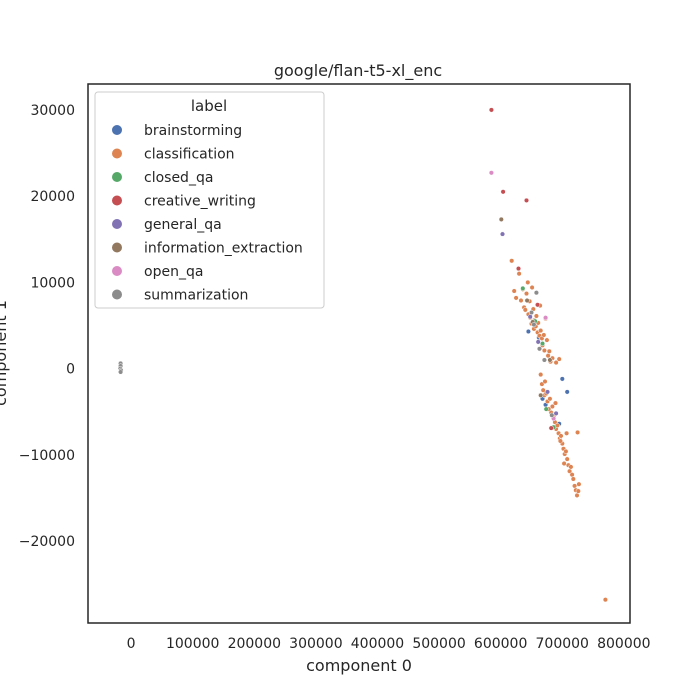 The width and height of the screenshot is (700, 700). I want to click on legend-marker-creative-writing, so click(117, 200).